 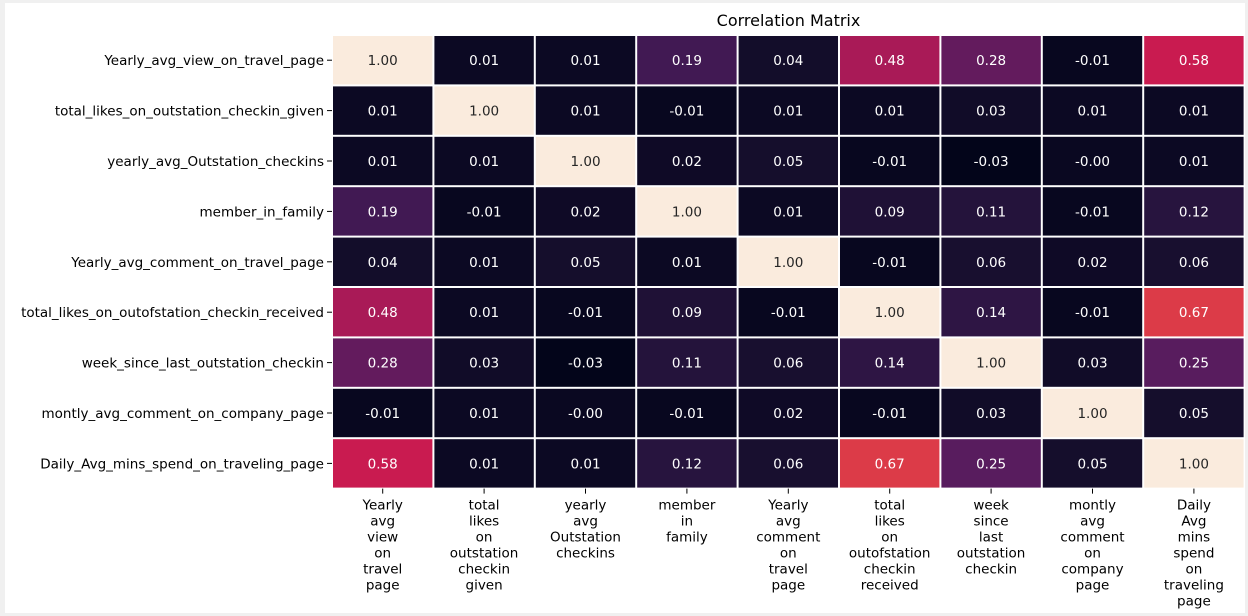 I want to click on cell-value-label: 0.09, so click(x=890, y=212).